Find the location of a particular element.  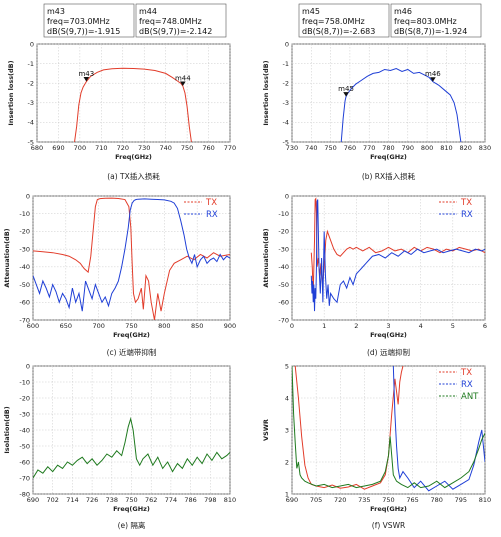

marker-readout-line: m44 is located at coordinates (148, 11).